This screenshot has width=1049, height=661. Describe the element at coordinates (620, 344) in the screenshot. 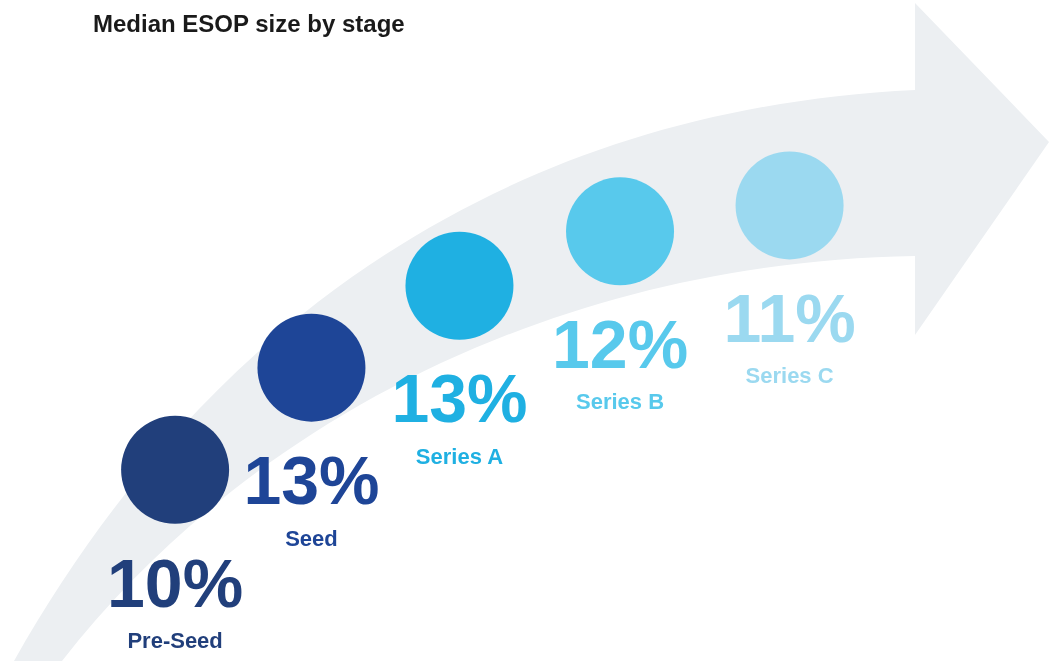

I see `data-label: 12%` at that location.